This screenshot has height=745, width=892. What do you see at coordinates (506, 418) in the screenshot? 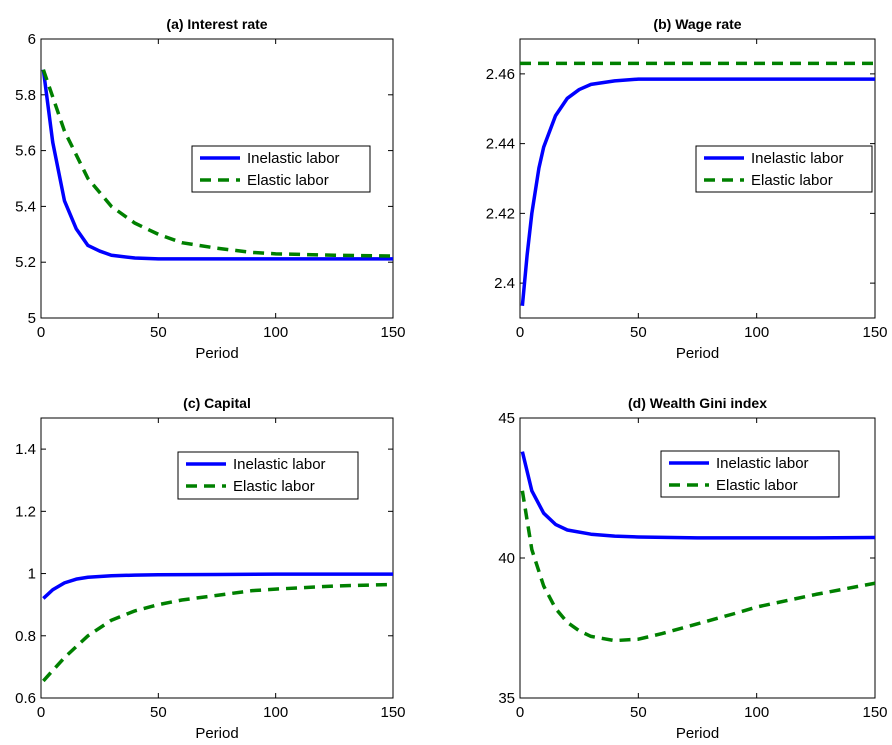
I see `y-tick-label: 45` at bounding box center [506, 418].